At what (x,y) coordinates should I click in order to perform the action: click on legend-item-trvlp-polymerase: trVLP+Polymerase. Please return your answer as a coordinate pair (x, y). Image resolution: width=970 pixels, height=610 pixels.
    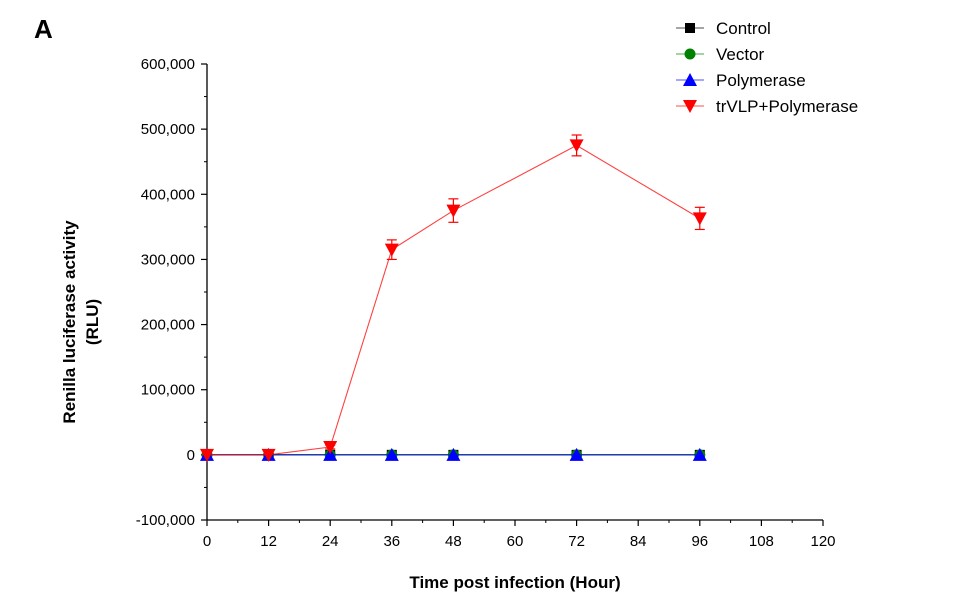
    Looking at the image, I should click on (767, 106).